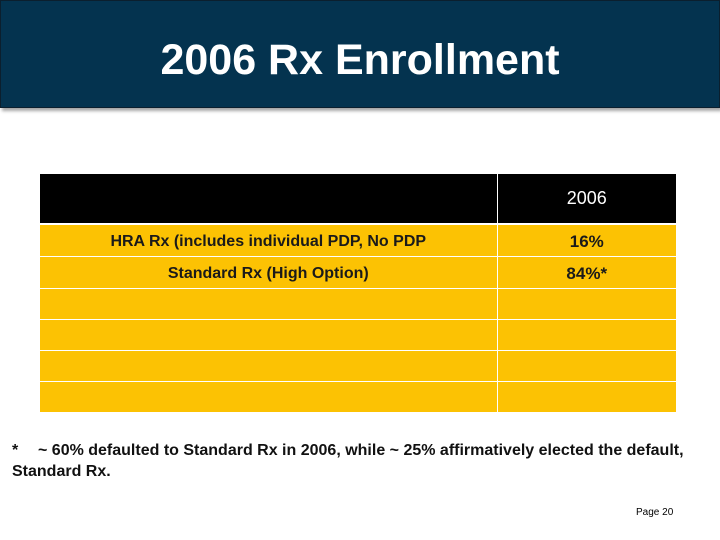 Image resolution: width=720 pixels, height=540 pixels. I want to click on plan-cell: HRA Rx (includes individual PDP, No PDP, so click(269, 240).